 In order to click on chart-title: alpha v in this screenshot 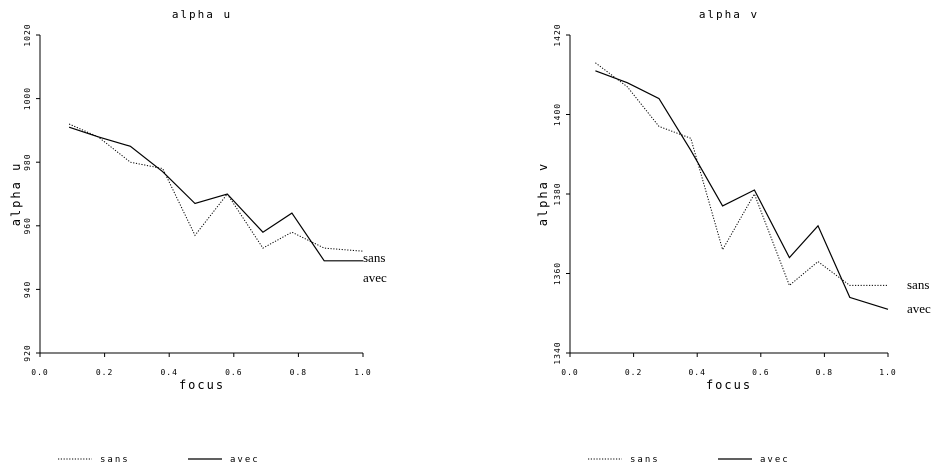, I will do `click(729, 14)`.